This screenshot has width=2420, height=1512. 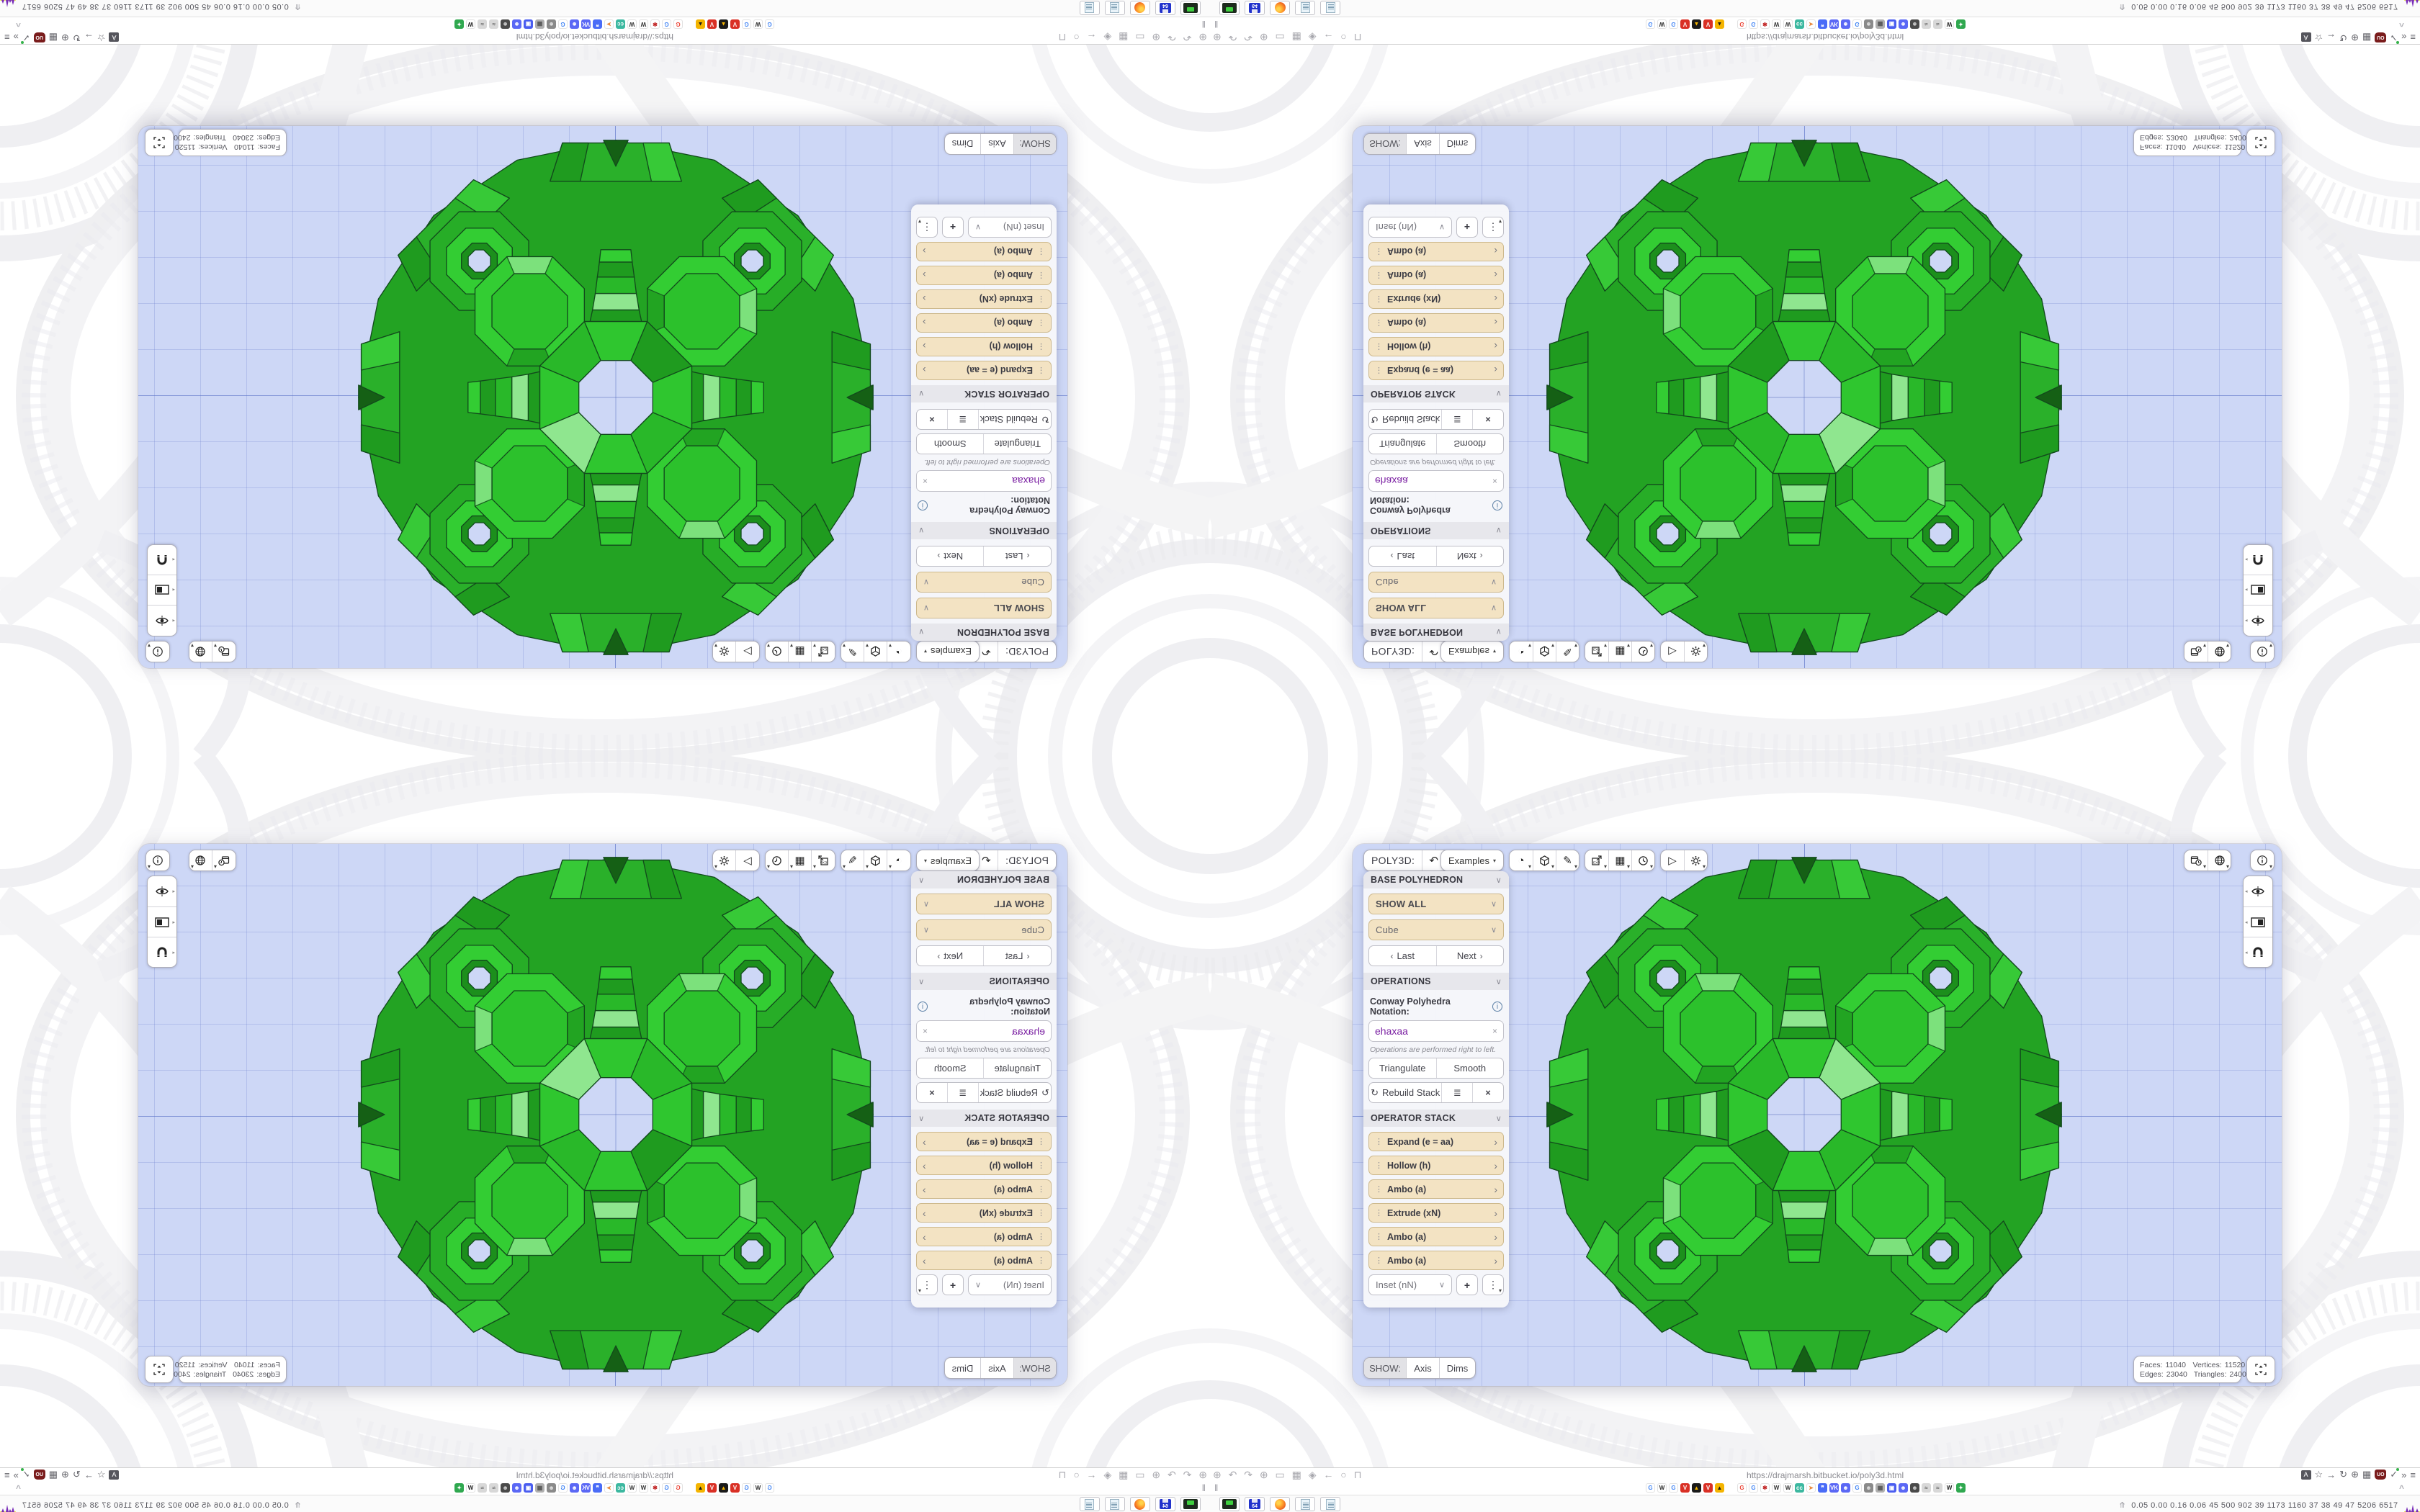 What do you see at coordinates (1436, 393) in the screenshot?
I see `section-operator-stack: OPERATOR STACK ∨` at bounding box center [1436, 393].